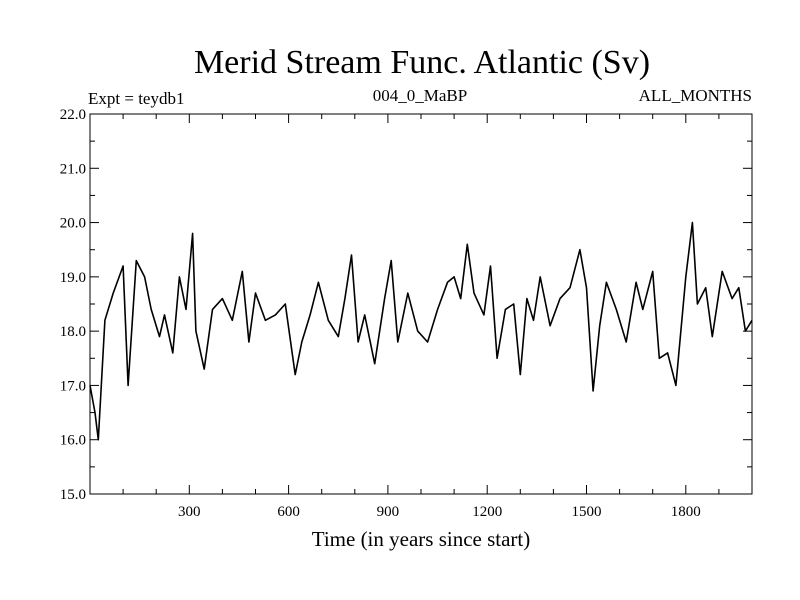 This screenshot has height=600, width=800. What do you see at coordinates (189, 512) in the screenshot?
I see `x-tick-label: 300` at bounding box center [189, 512].